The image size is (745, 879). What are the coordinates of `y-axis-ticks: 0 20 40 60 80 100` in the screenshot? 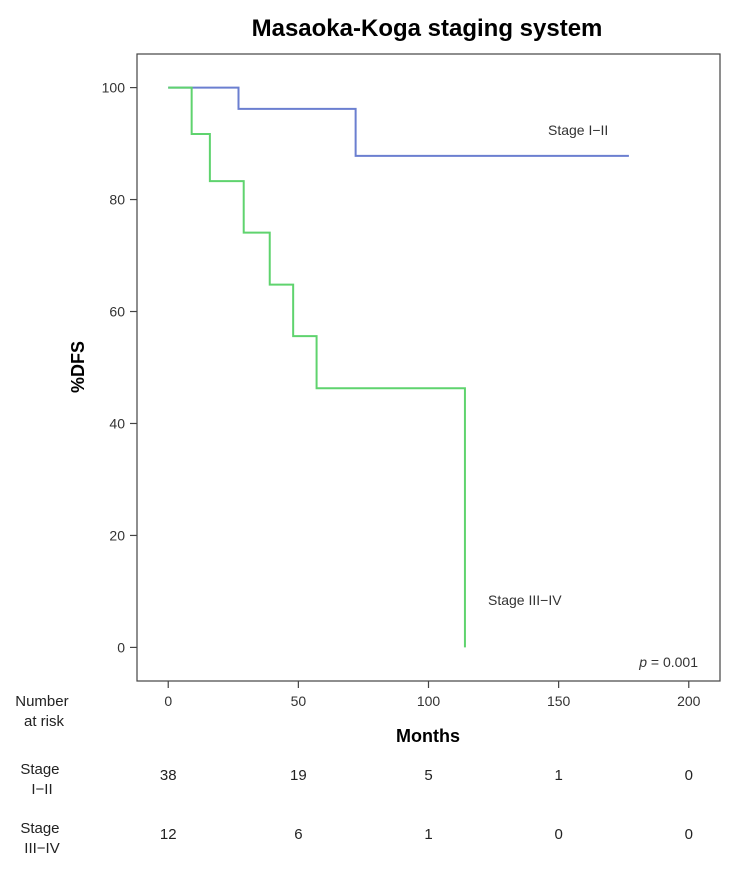 It's located at (119, 367).